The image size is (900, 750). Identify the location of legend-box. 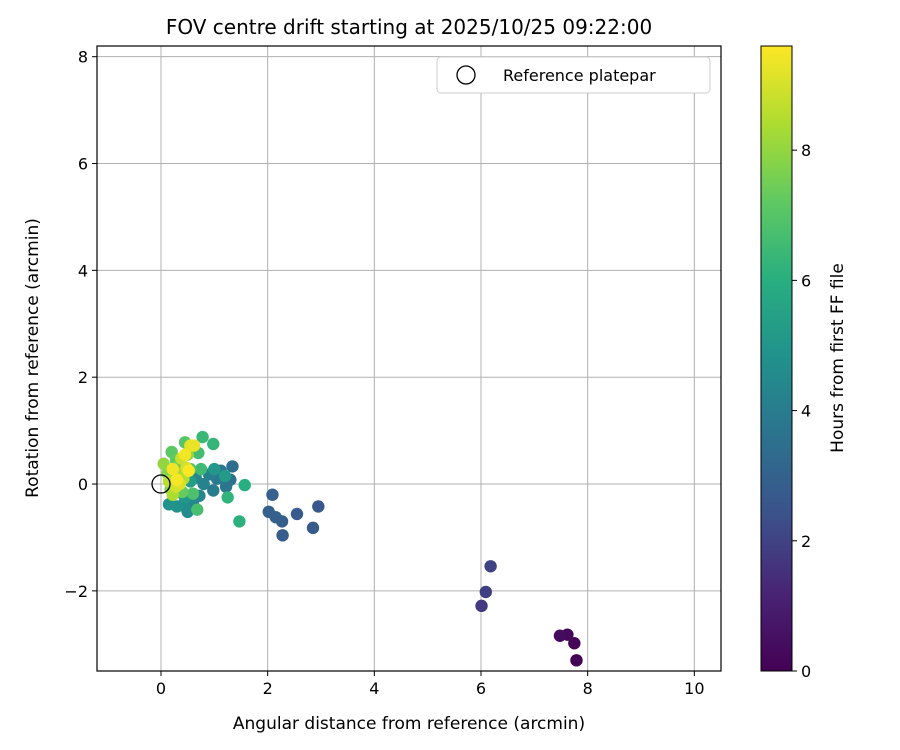
(573, 75).